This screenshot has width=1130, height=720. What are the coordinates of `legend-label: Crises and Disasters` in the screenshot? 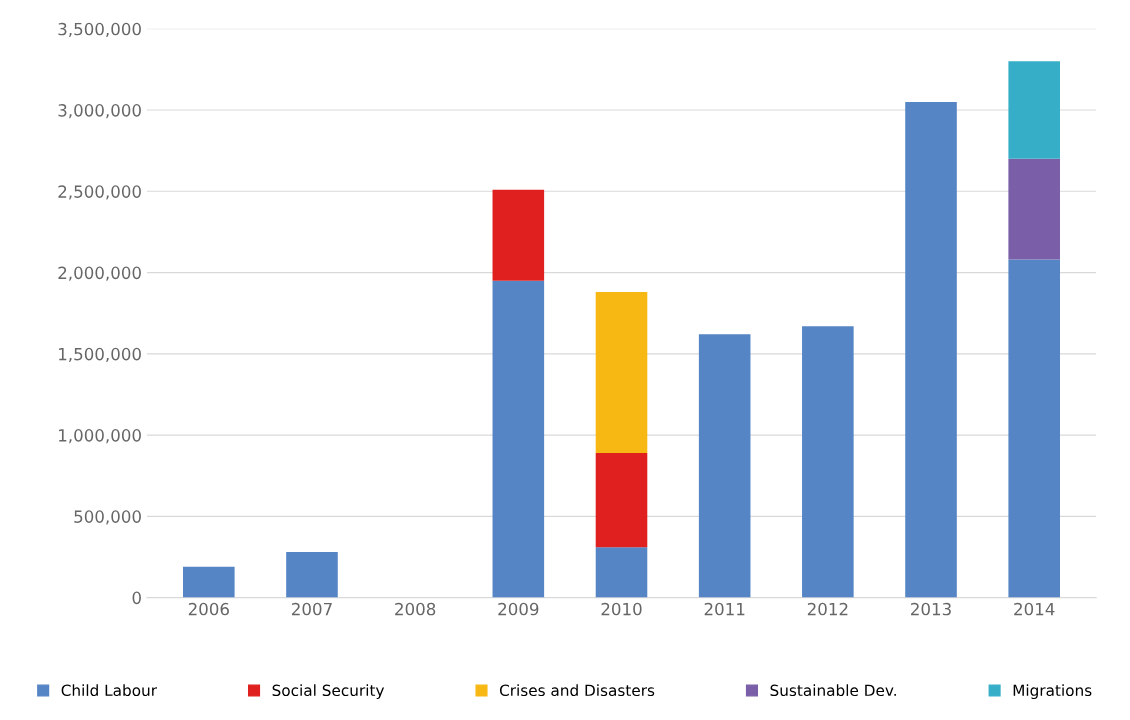 It's located at (577, 690).